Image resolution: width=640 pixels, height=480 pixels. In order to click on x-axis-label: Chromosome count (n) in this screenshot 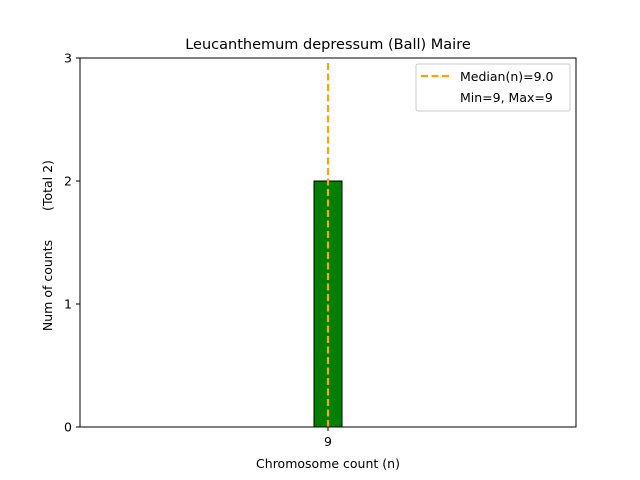, I will do `click(328, 463)`.